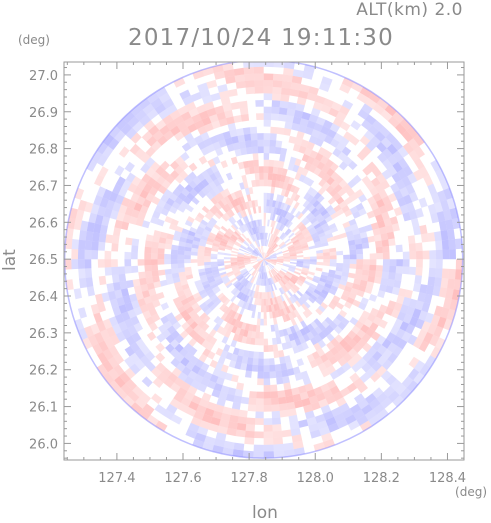 The image size is (491, 523). Describe the element at coordinates (249, 478) in the screenshot. I see `x-tick-label: 127.8` at that location.